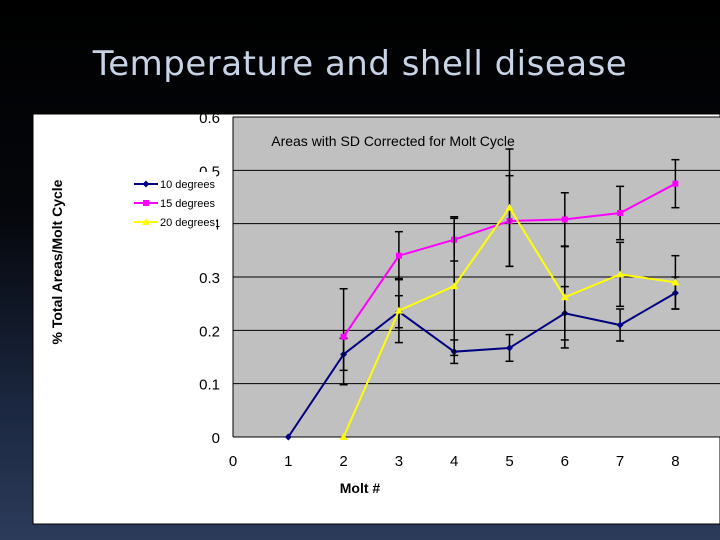  What do you see at coordinates (509, 461) in the screenshot?
I see `x-tick-label: 5` at bounding box center [509, 461].